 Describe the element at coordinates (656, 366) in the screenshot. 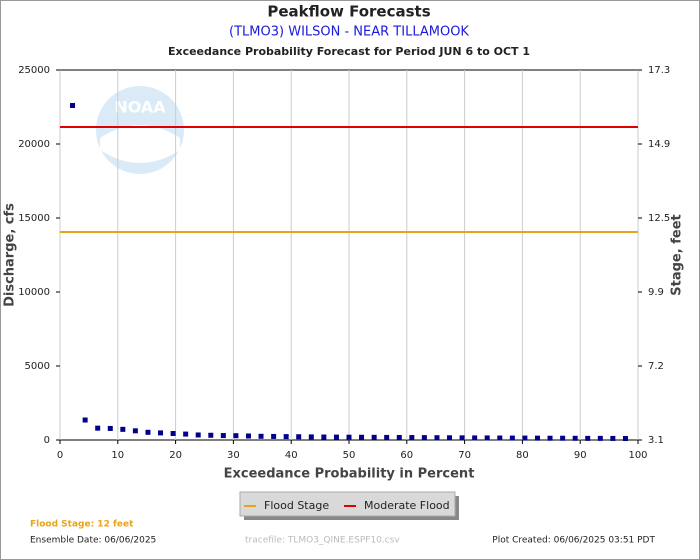

I see `y2-tick-label: 7.2` at that location.